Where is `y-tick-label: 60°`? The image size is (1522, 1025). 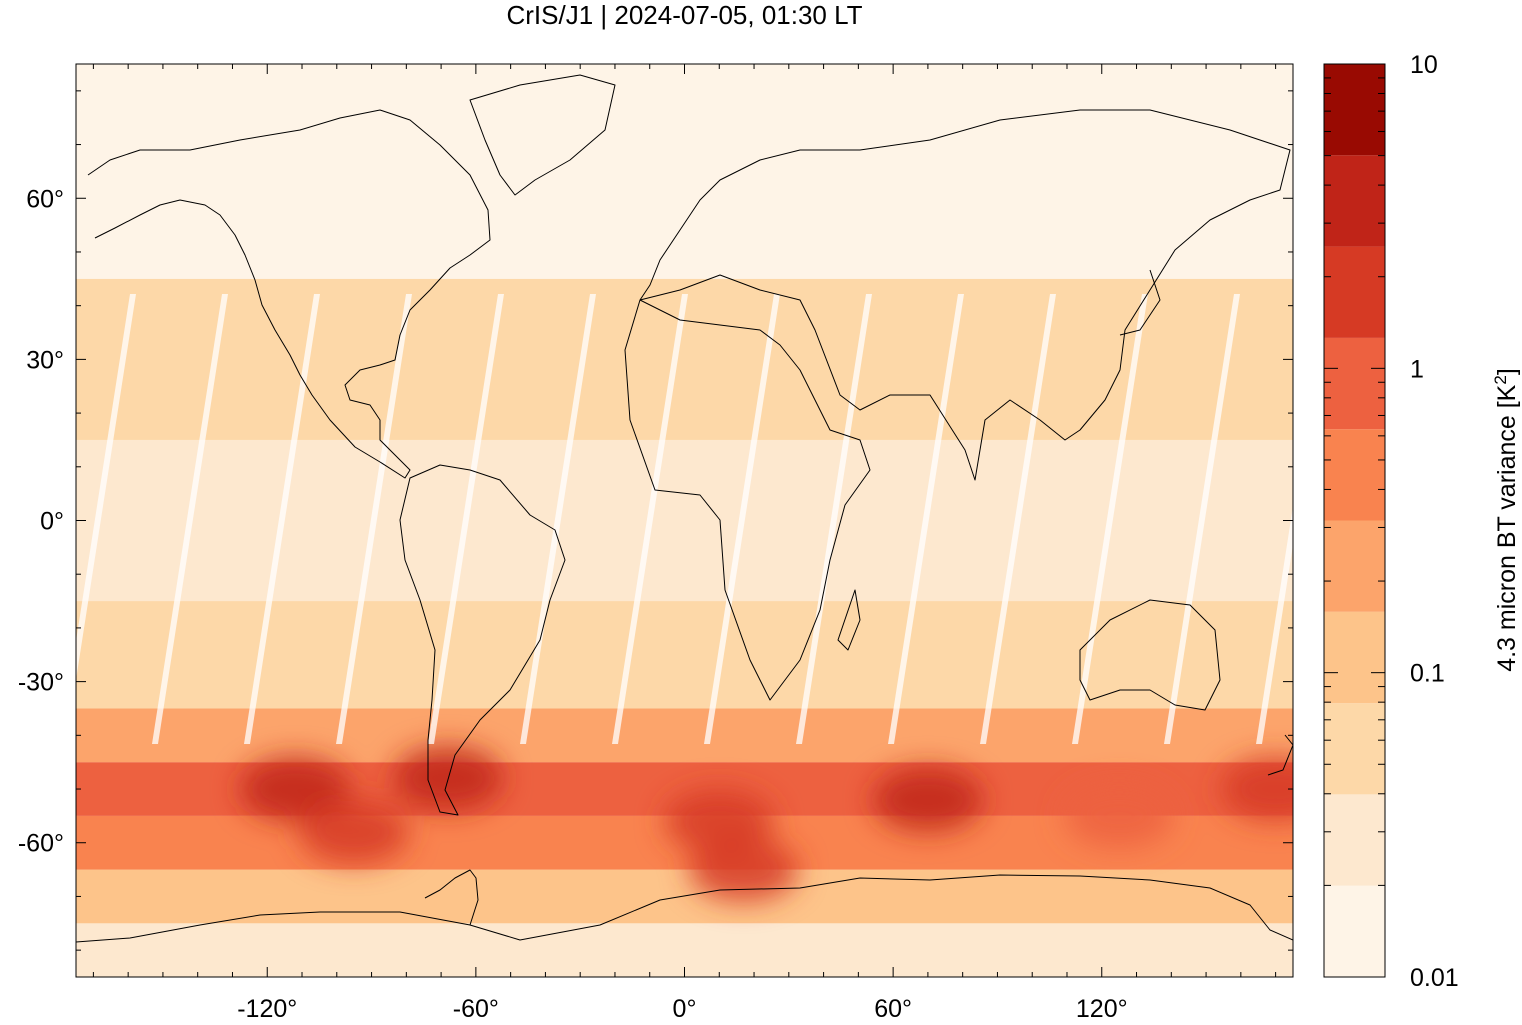 y-tick-label: 60° is located at coordinates (45, 199).